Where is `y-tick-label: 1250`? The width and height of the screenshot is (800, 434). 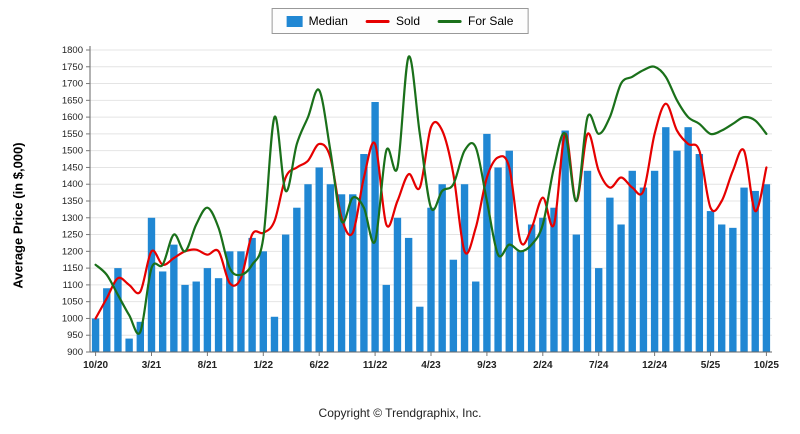 y-tick-label: 1250 is located at coordinates (72, 235).